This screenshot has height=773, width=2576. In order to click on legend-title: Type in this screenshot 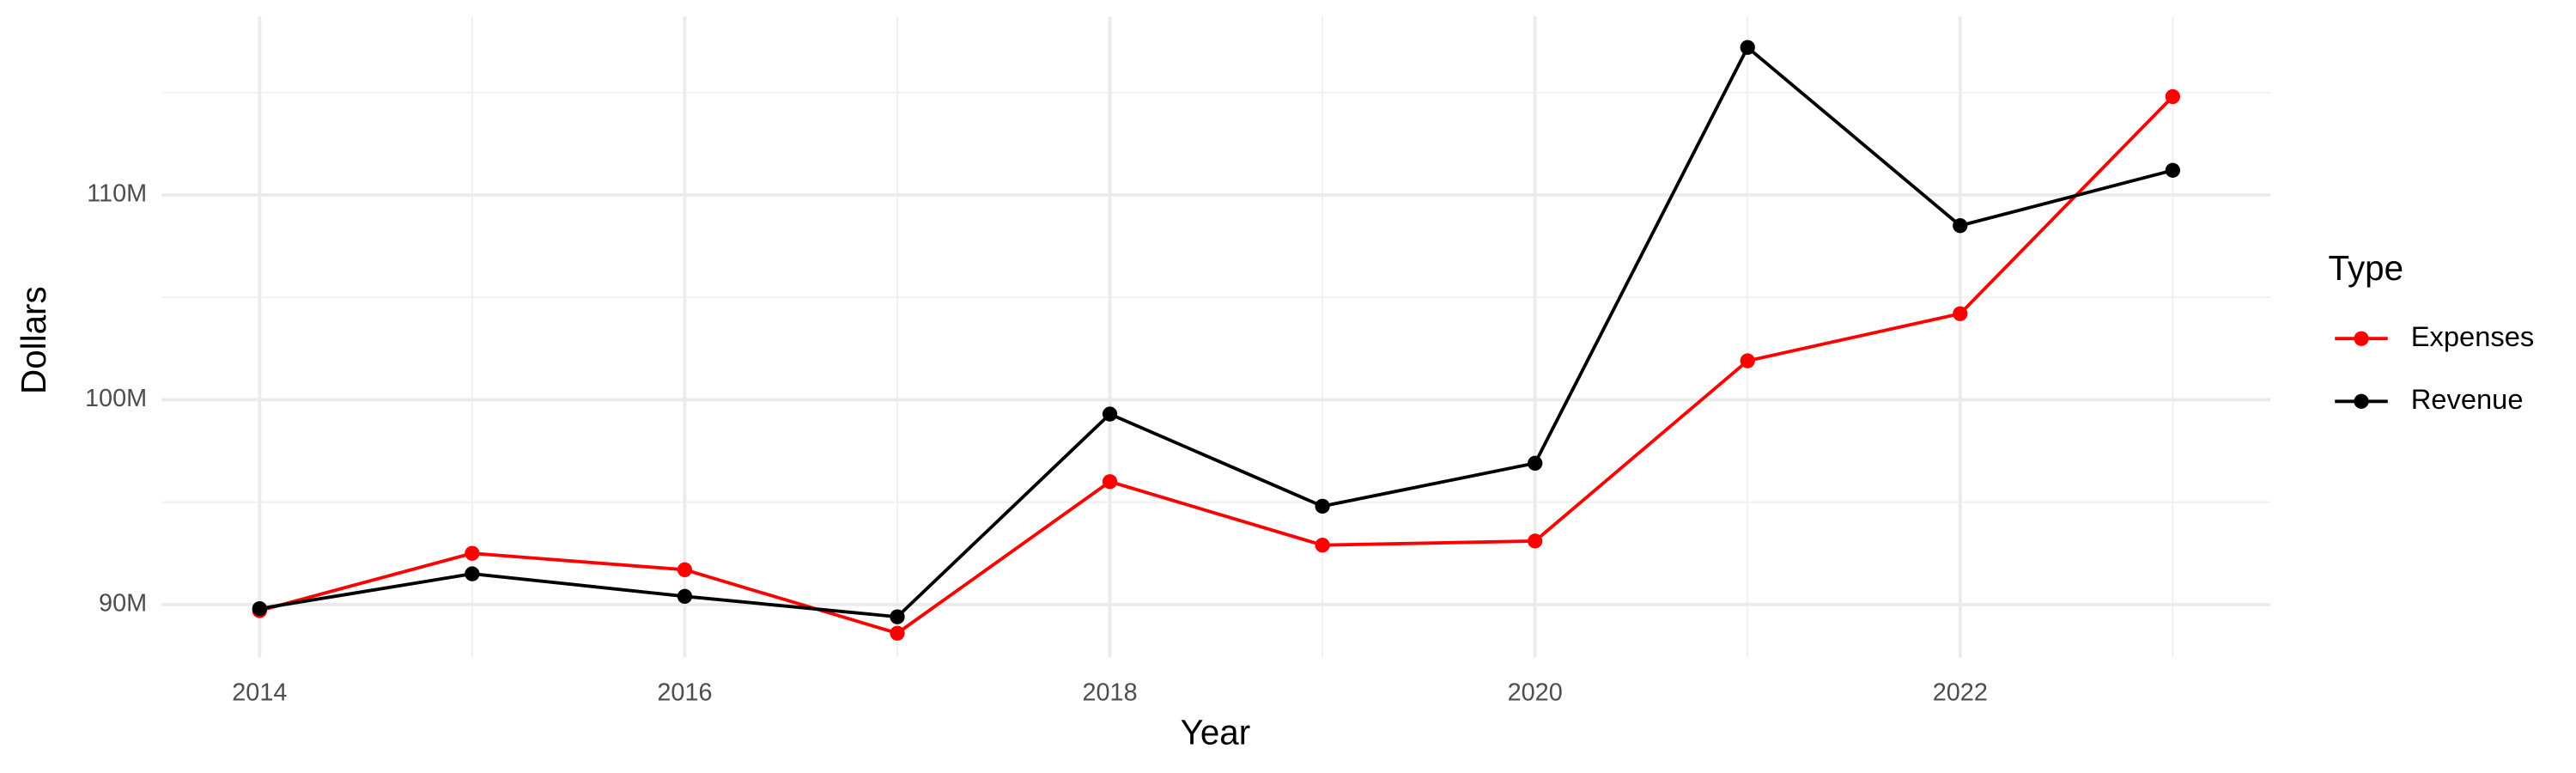, I will do `click(2367, 268)`.